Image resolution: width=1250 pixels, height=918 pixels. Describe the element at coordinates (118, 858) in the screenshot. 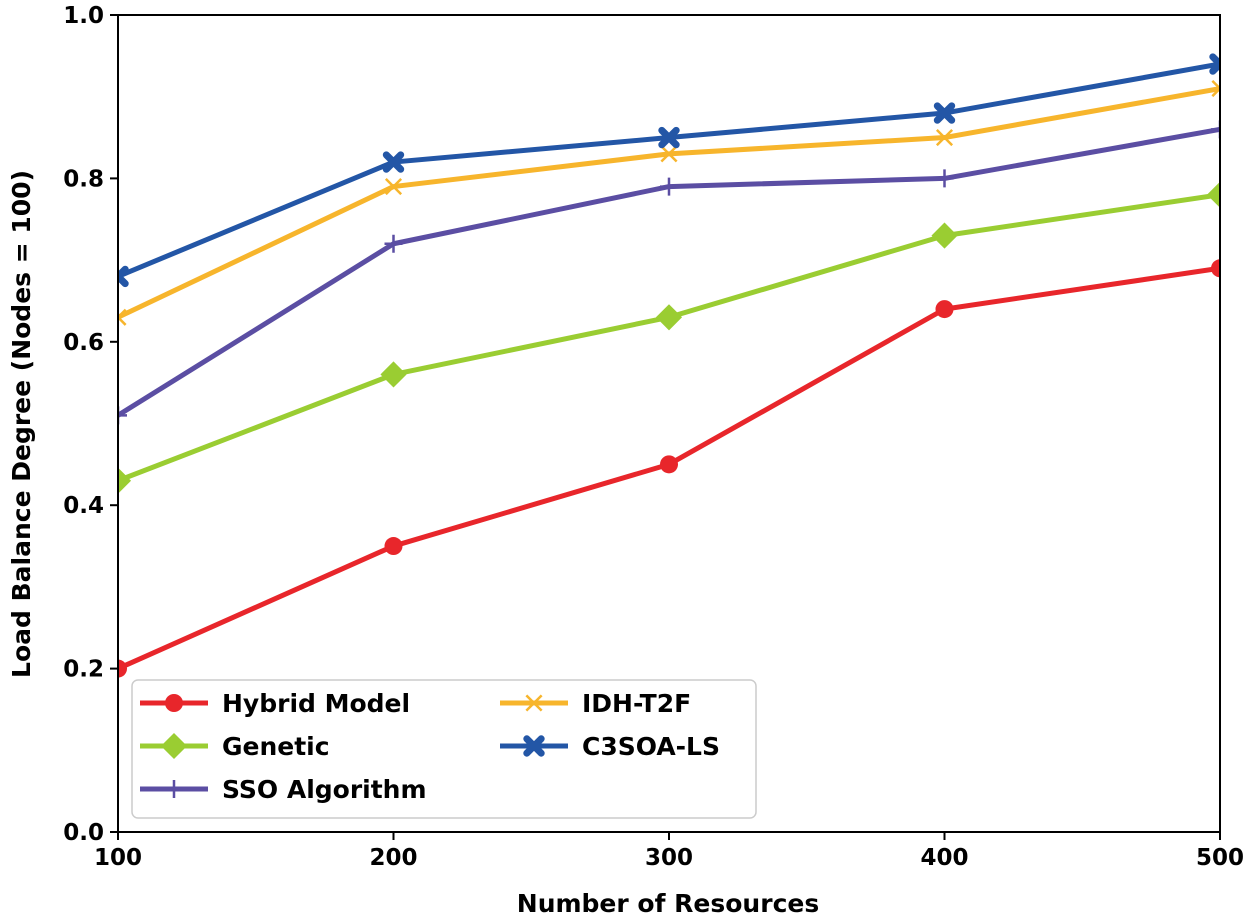

I see `x-tick-label: 100` at that location.